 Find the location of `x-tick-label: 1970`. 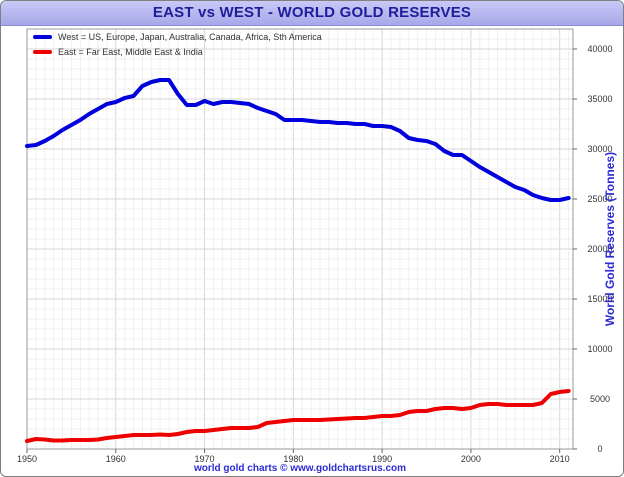

x-tick-label: 1970 is located at coordinates (205, 459).